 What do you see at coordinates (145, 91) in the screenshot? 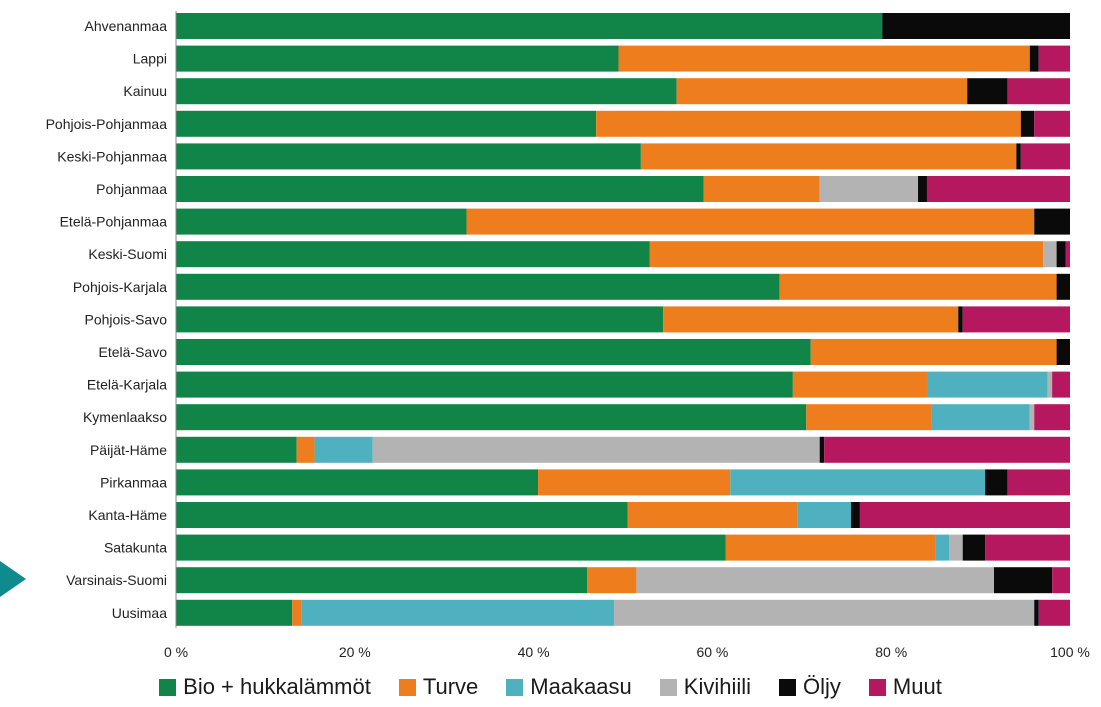
I see `category-label: Kainuu` at bounding box center [145, 91].